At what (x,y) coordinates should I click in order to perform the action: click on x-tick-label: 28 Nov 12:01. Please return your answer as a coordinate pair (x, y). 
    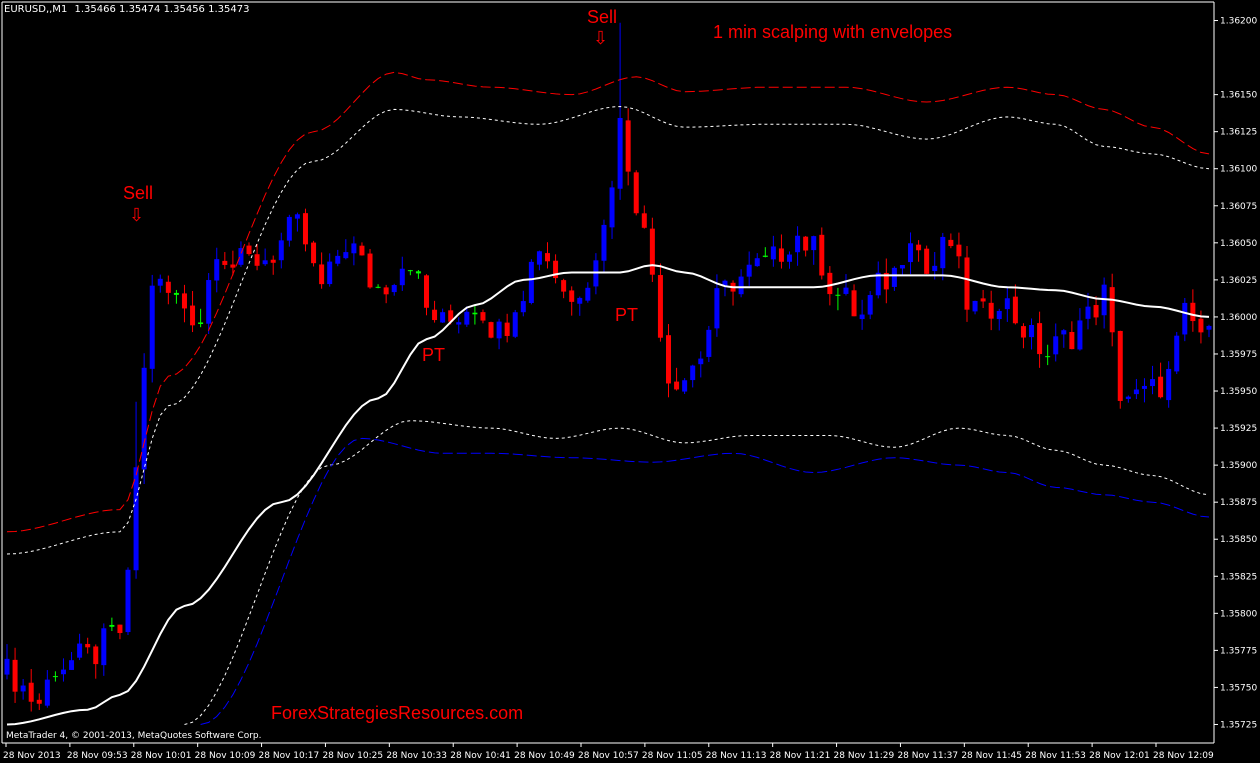
    Looking at the image, I should click on (1119, 756).